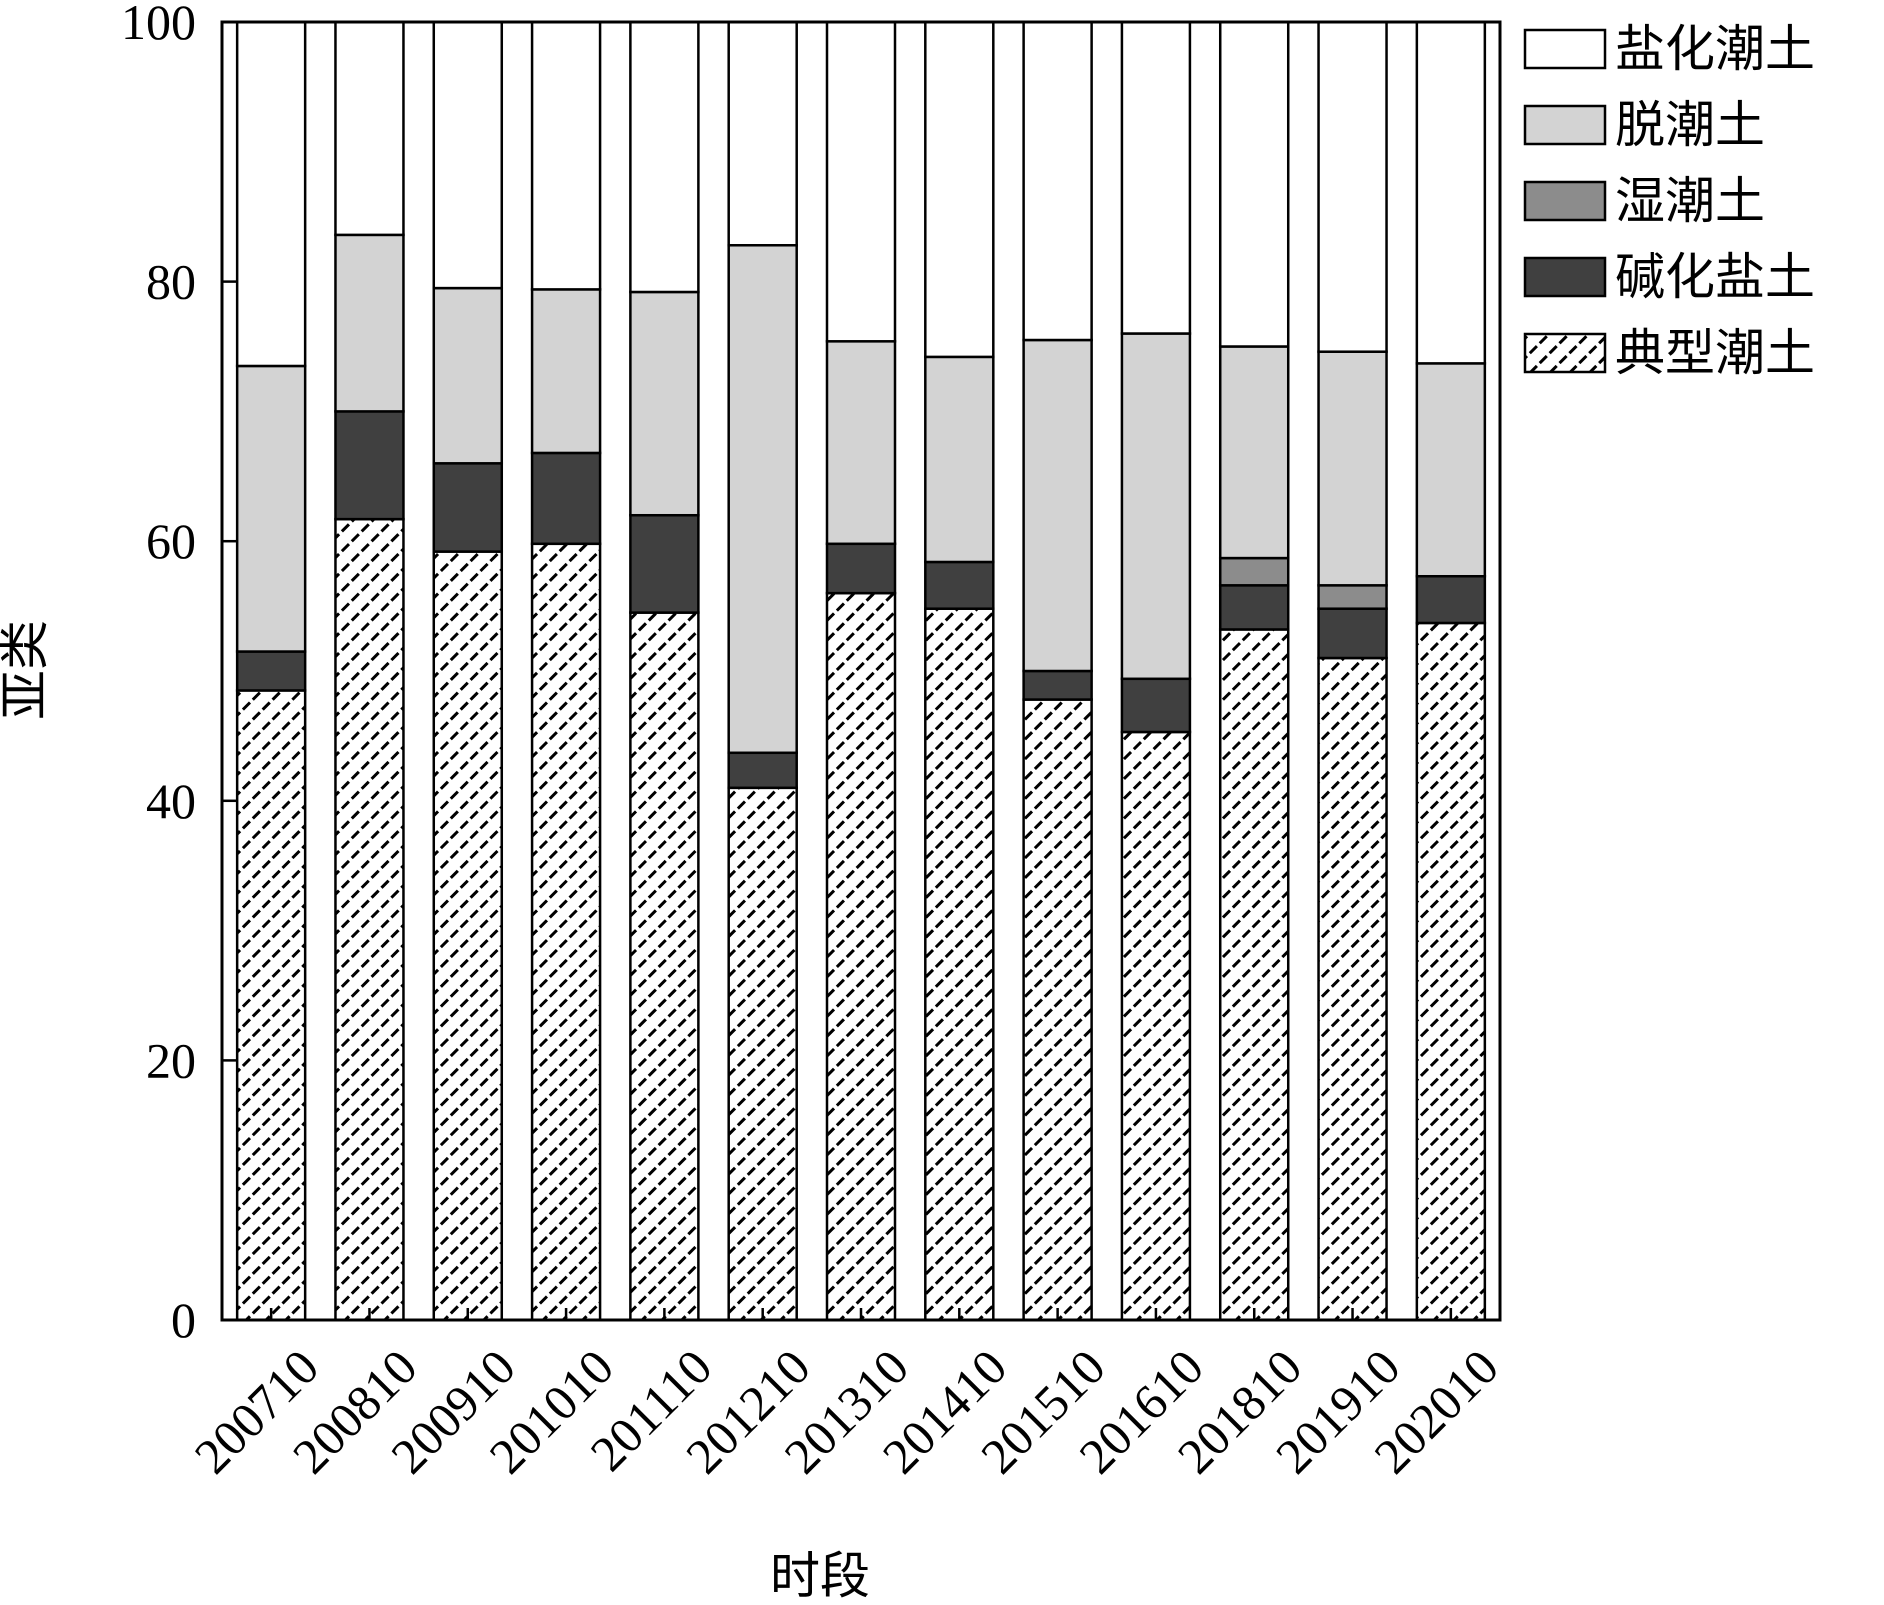  What do you see at coordinates (566, 932) in the screenshot?
I see `bar-segment-201010-s0` at bounding box center [566, 932].